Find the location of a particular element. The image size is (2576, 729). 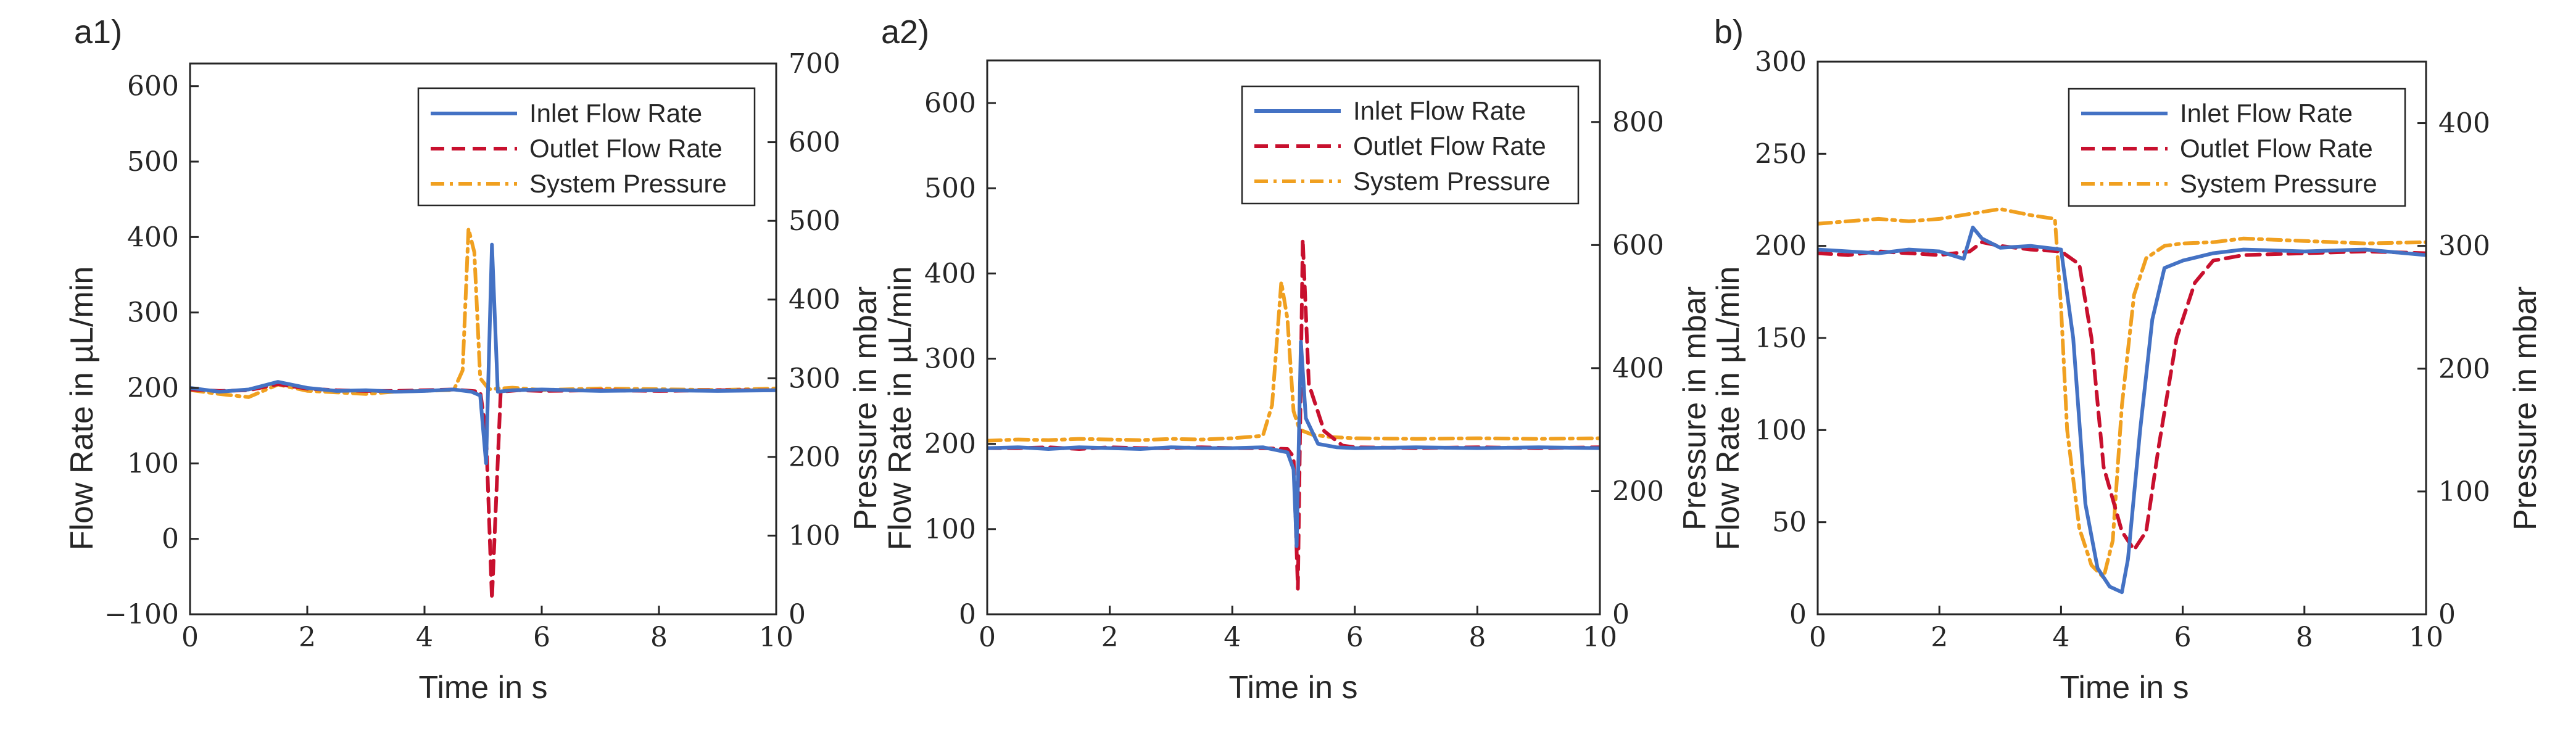

y-right-tick-label: 700 is located at coordinates (814, 64).